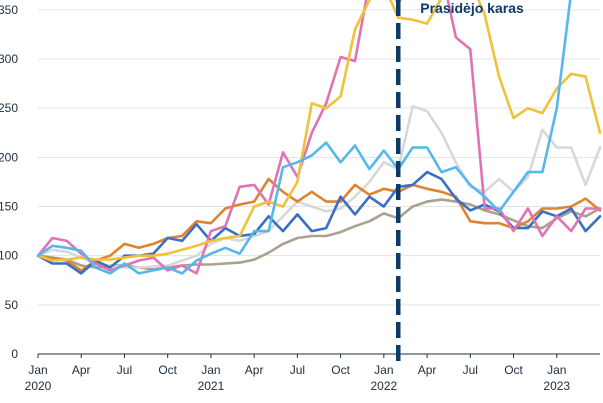 The width and height of the screenshot is (603, 403). I want to click on y-axis-tick-labels: 0 50 100 150 200 250 300 350, so click(9, 182).